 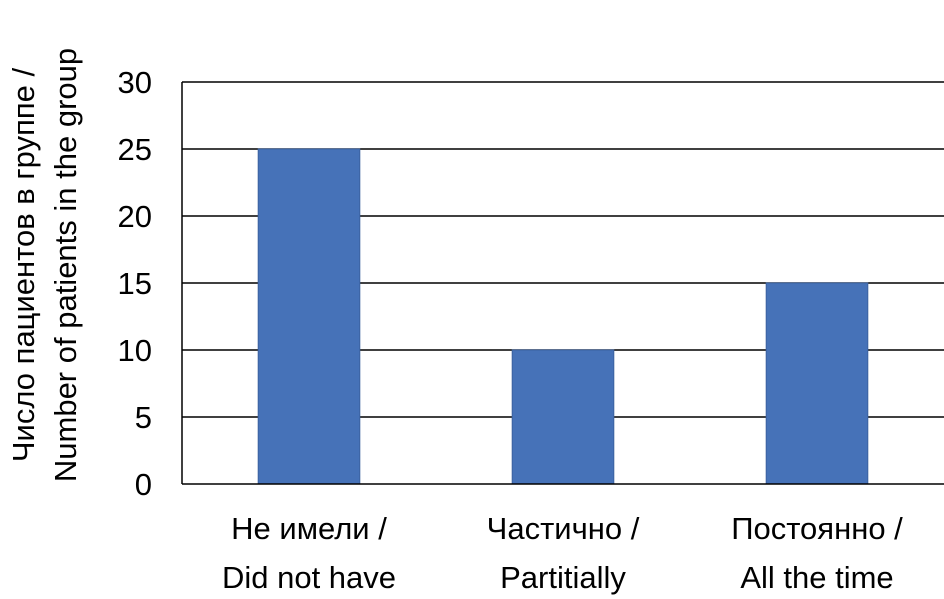 What do you see at coordinates (817, 528) in the screenshot?
I see `x-category-label-3-line-1: Постоянно /` at bounding box center [817, 528].